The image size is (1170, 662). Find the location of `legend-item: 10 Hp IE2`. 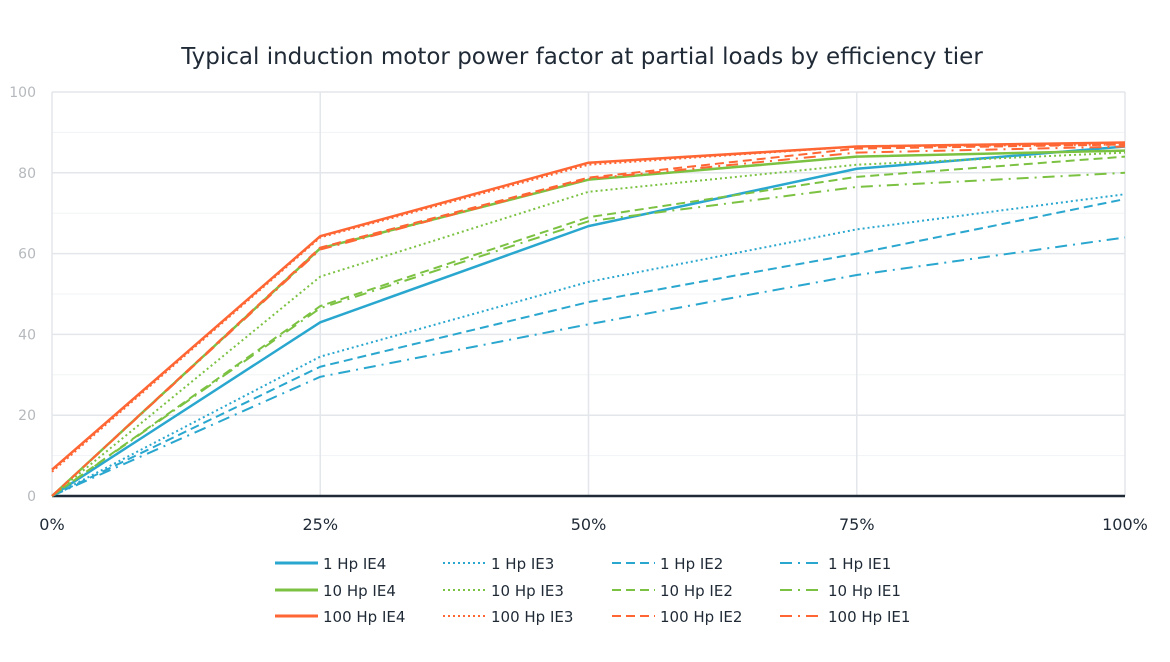

legend-item: 10 Hp IE2 is located at coordinates (672, 591).